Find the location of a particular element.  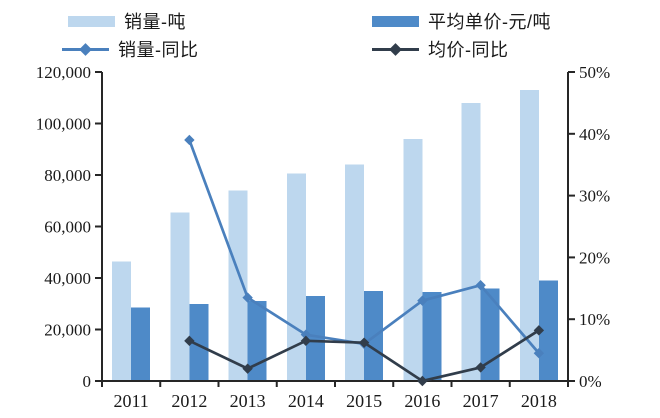

legend-label-price-yoy: 均价-同比 is located at coordinates (468, 50).